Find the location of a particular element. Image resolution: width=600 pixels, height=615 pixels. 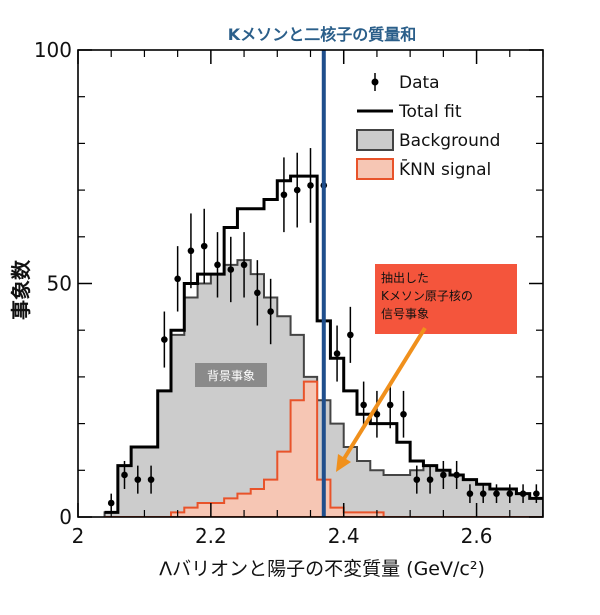

callout-box is located at coordinates (446, 299).